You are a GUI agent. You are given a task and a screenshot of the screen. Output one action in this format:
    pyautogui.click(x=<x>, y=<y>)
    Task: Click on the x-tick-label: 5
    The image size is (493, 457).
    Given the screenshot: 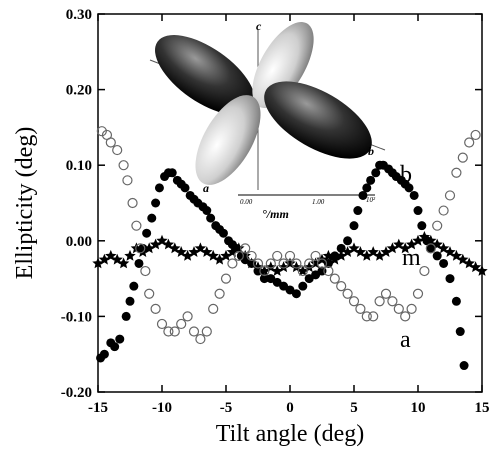 What is the action you would take?
    pyautogui.click(x=354, y=408)
    